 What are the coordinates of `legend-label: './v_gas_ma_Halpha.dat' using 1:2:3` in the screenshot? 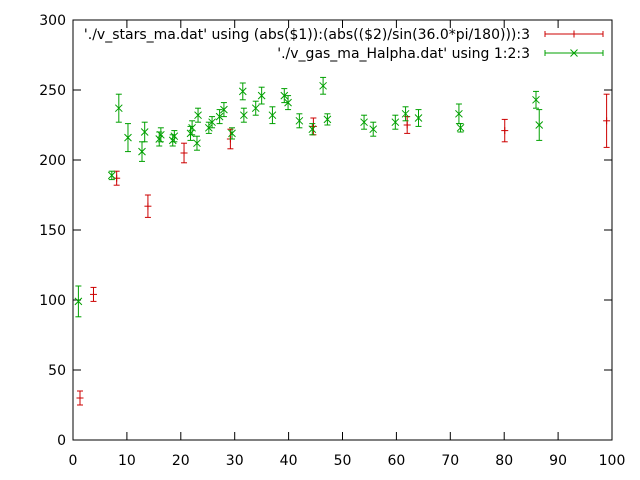 It's located at (403, 54).